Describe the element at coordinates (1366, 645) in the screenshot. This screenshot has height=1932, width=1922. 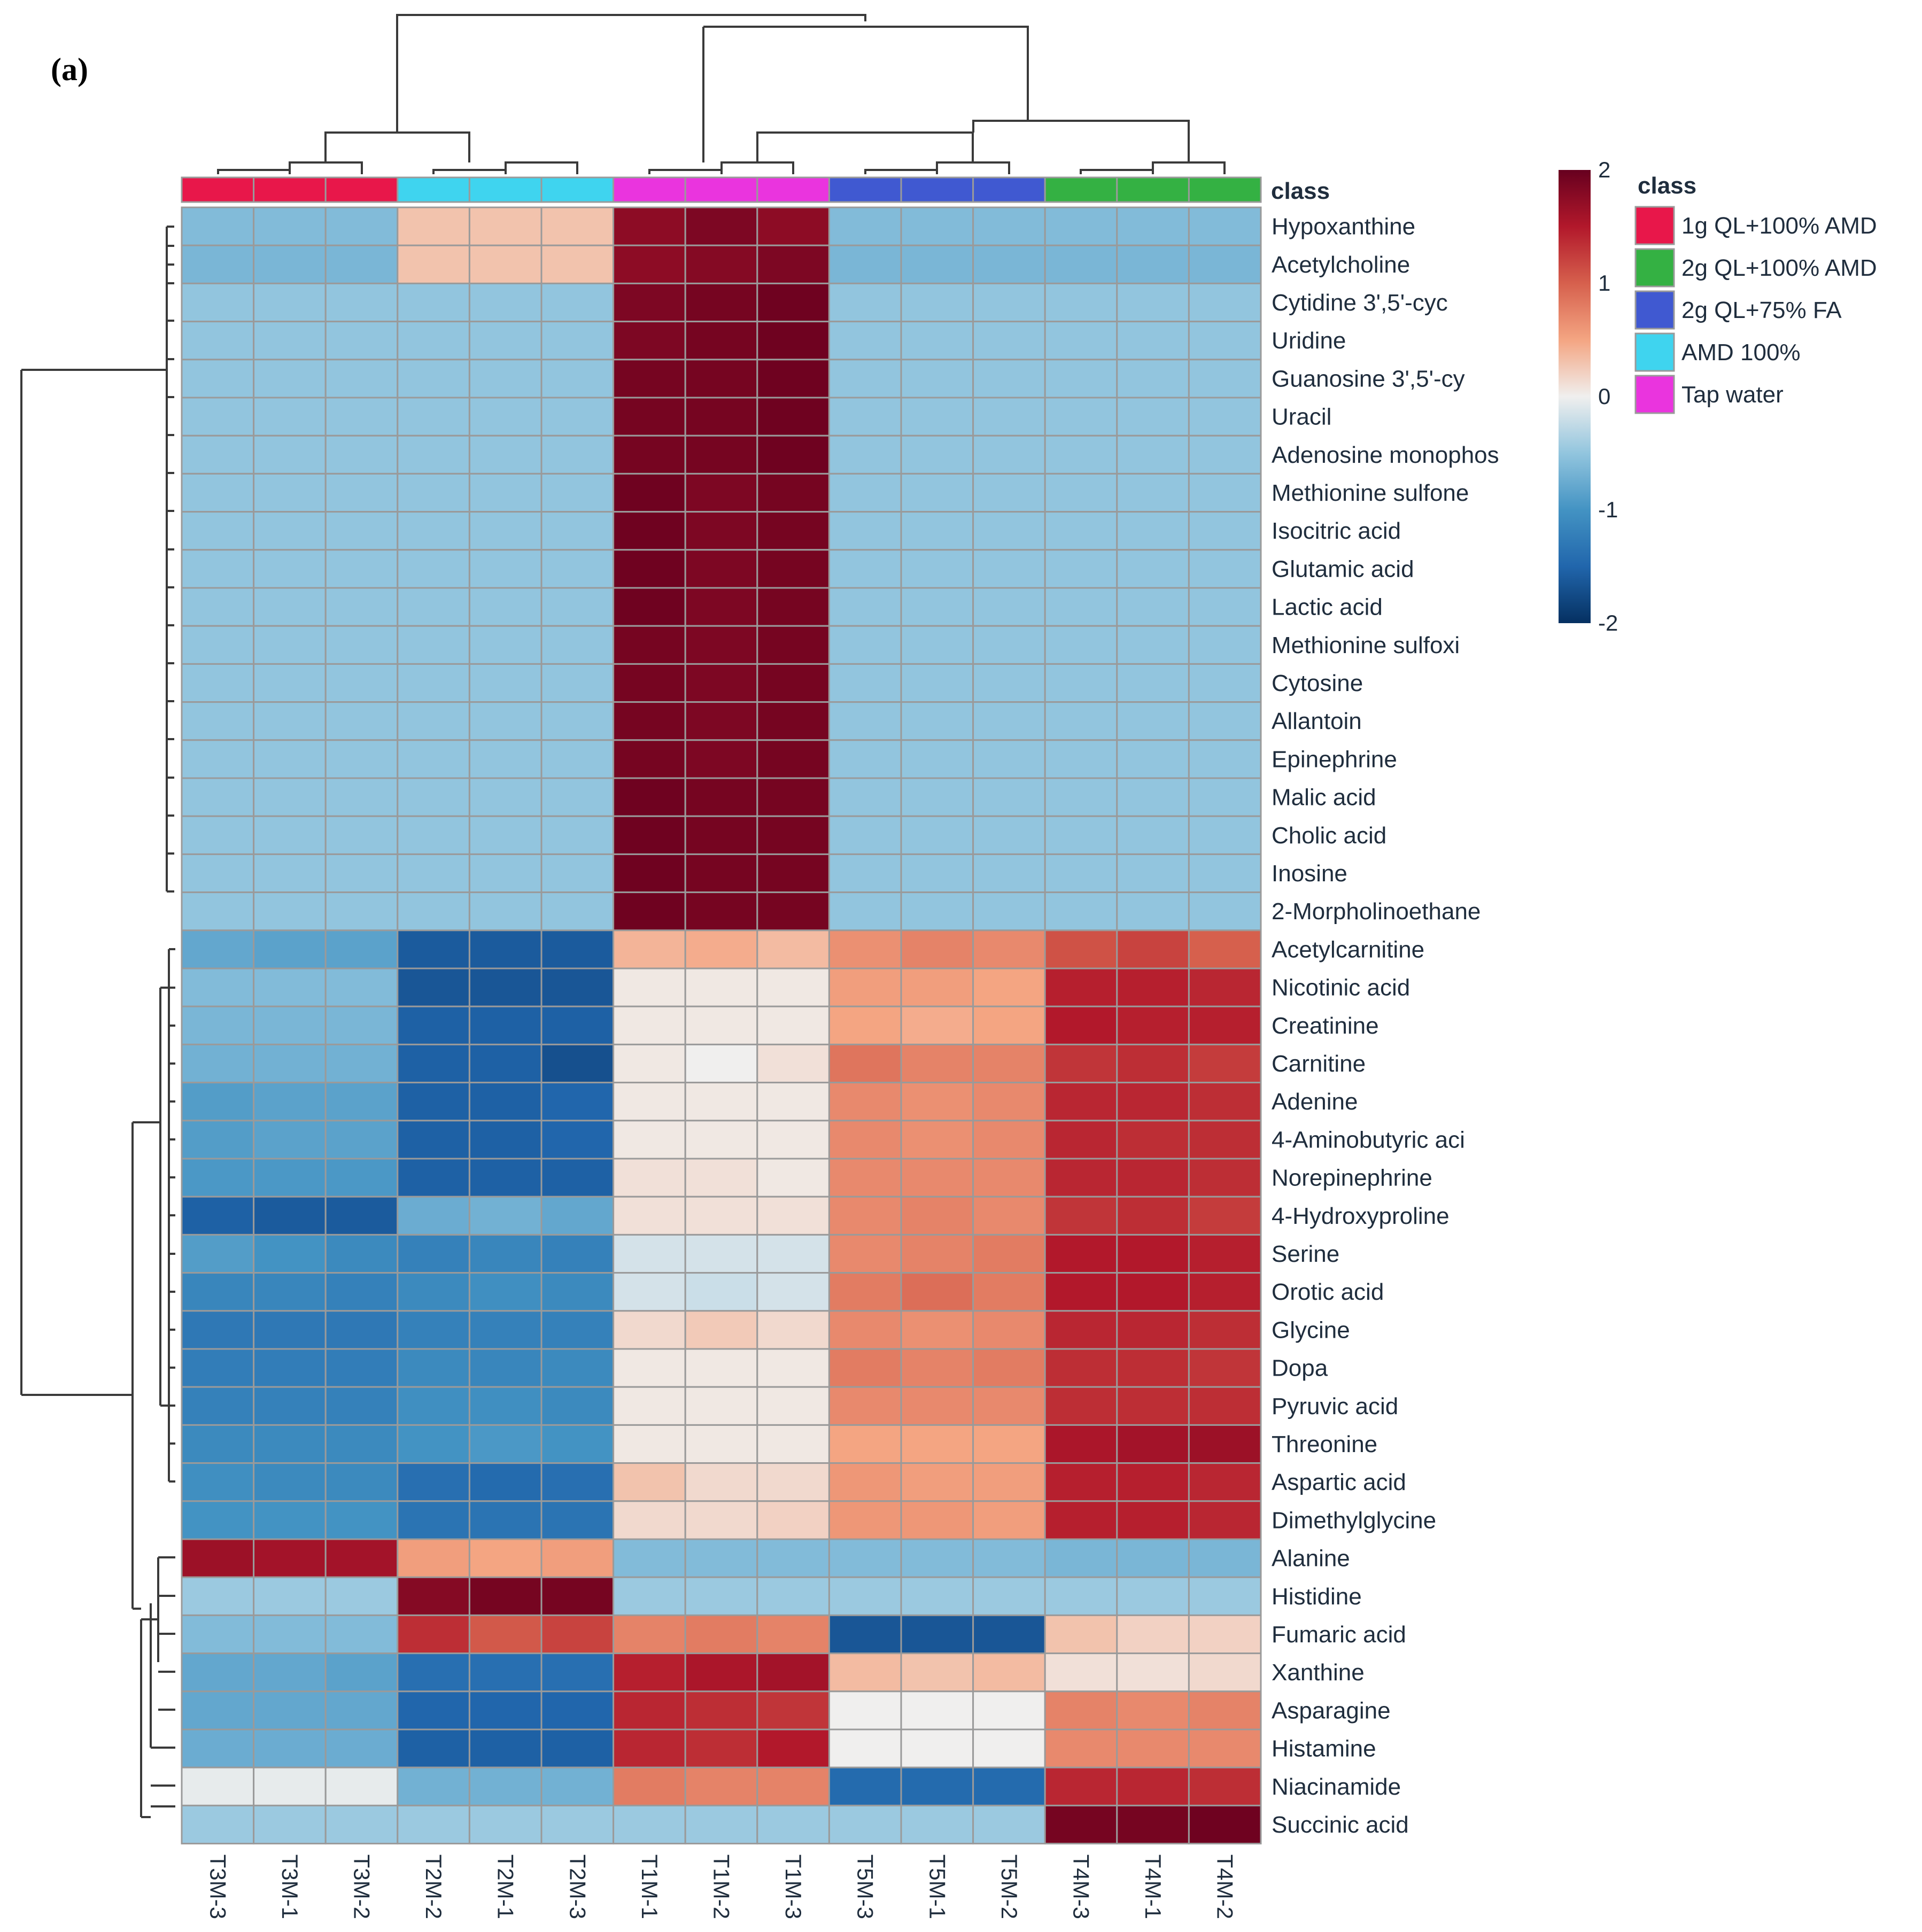
I see `row-label: Methionine sulfoxi` at that location.